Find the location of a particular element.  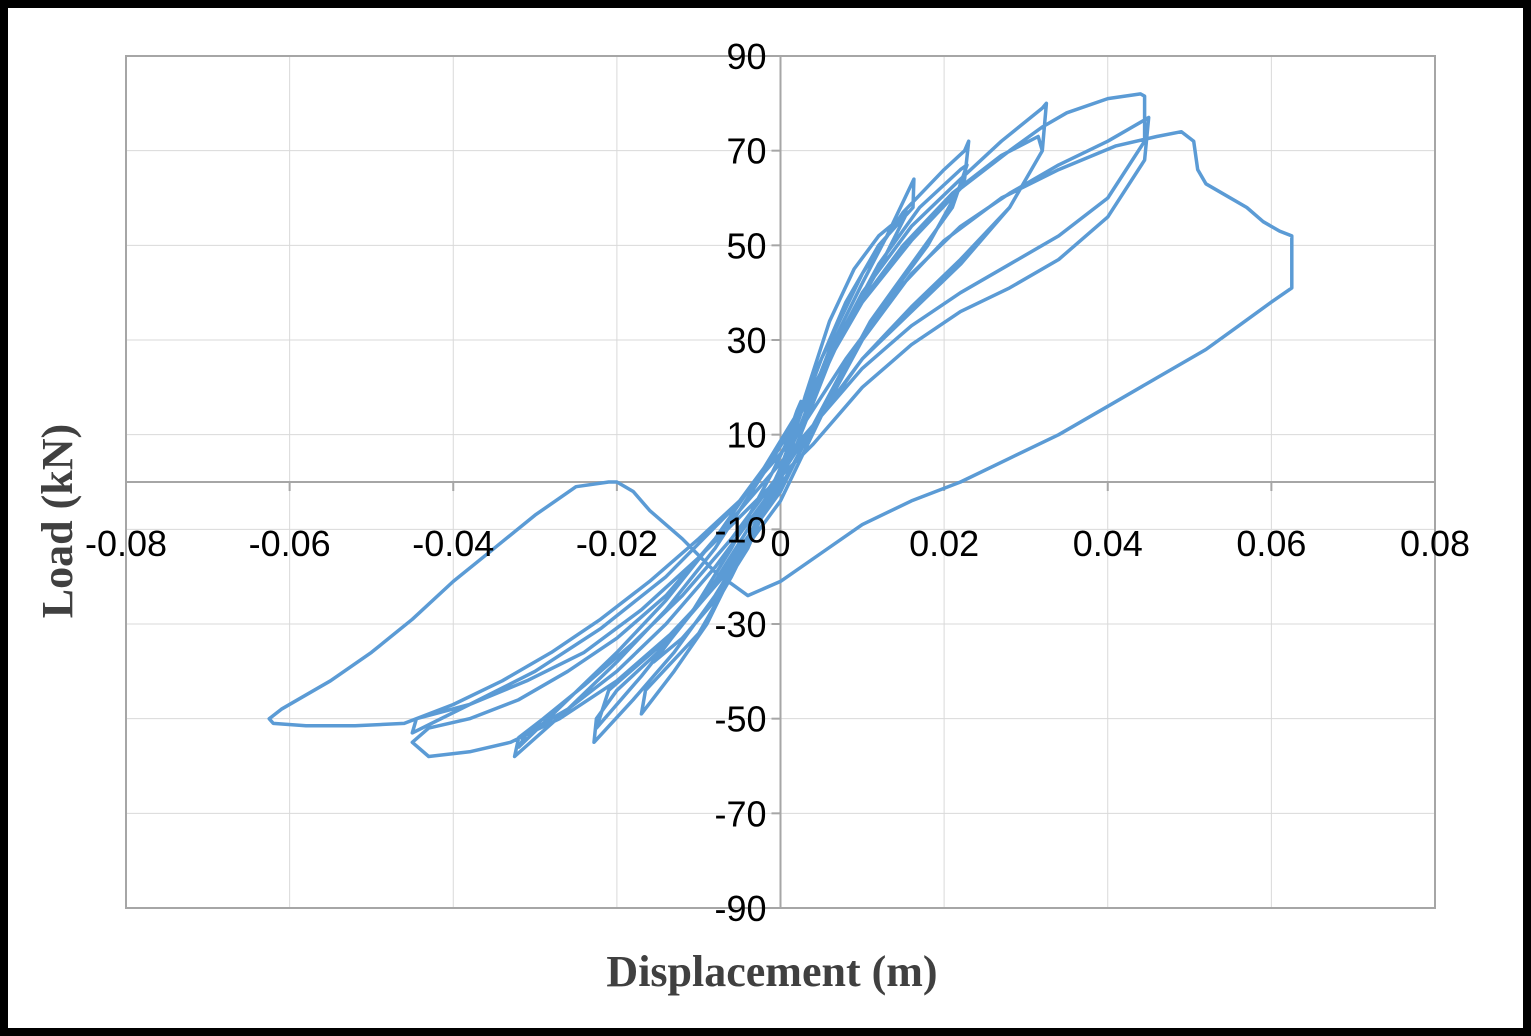

y-tick-label: -50 is located at coordinates (740, 719).